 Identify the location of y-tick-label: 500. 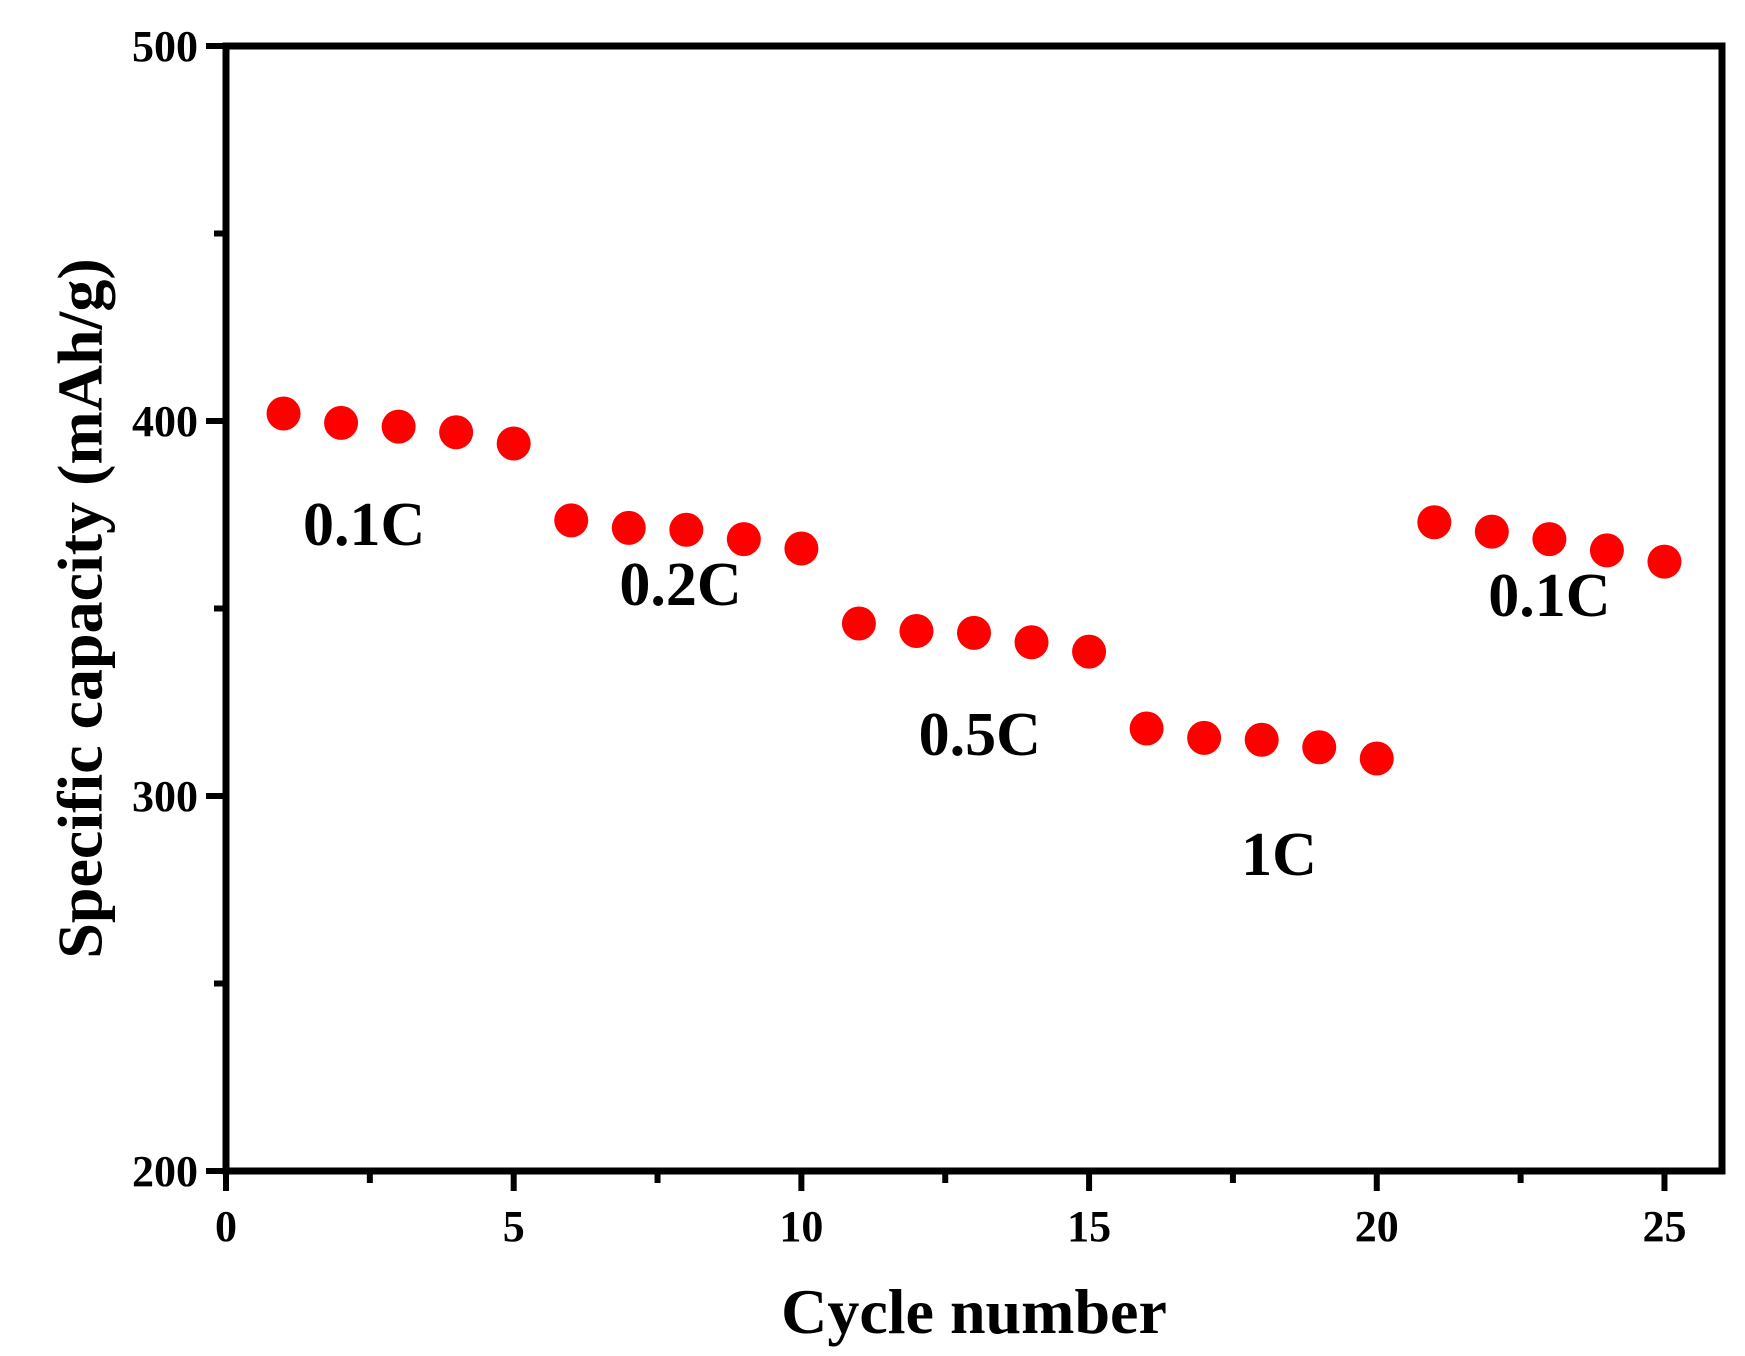
(165, 46).